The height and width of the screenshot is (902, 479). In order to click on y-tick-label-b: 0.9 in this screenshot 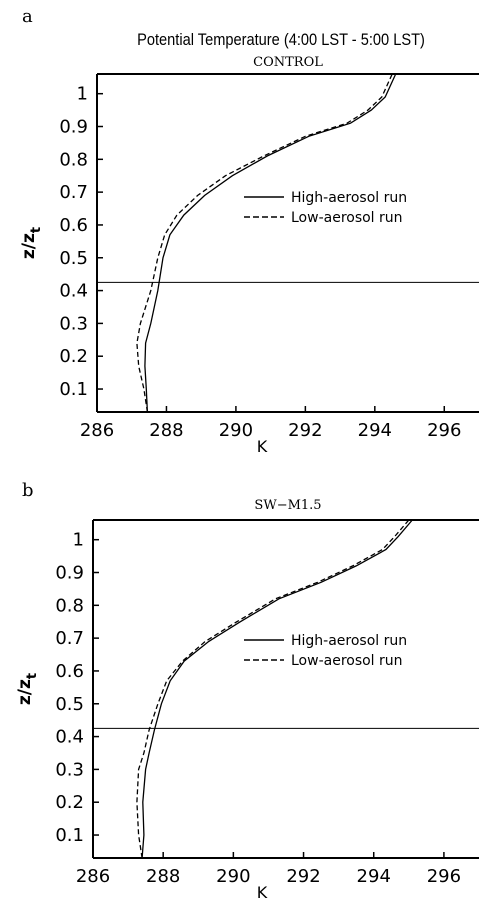, I will do `click(69, 573)`.